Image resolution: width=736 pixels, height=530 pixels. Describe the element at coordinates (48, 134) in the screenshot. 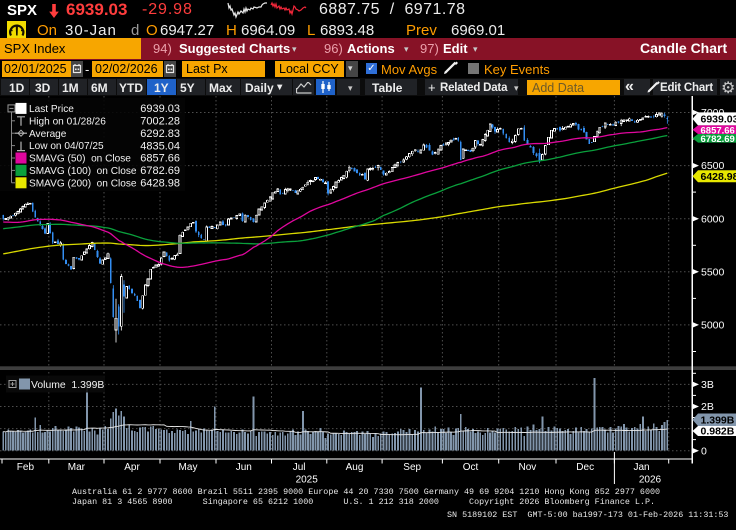

I see `svg-text: Average` at that location.